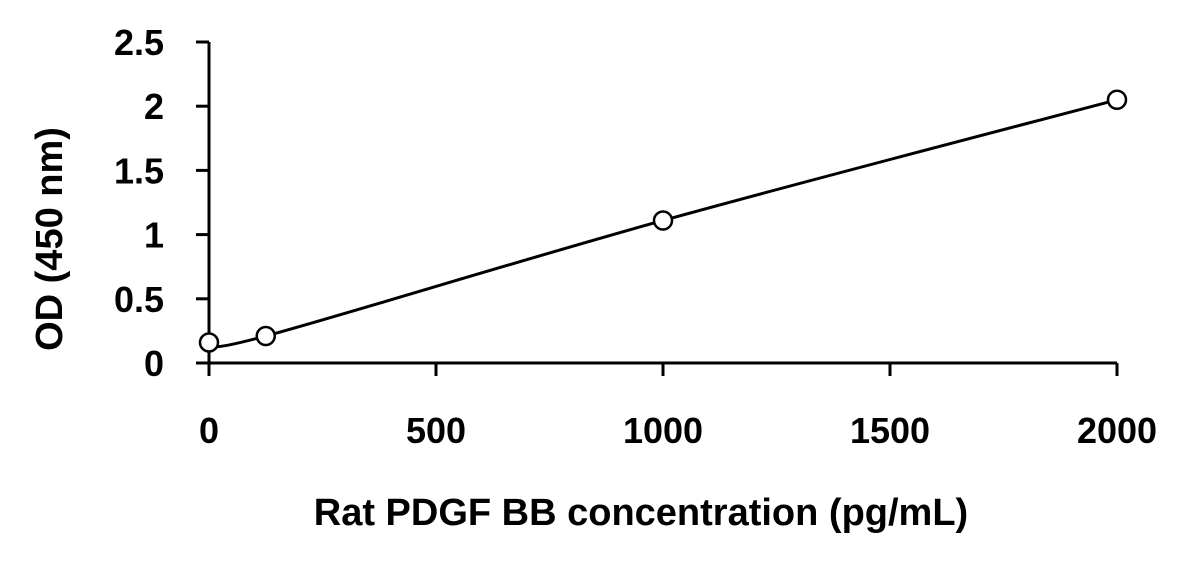 Image resolution: width=1191 pixels, height=572 pixels. I want to click on x-tick-label: 0, so click(209, 430).